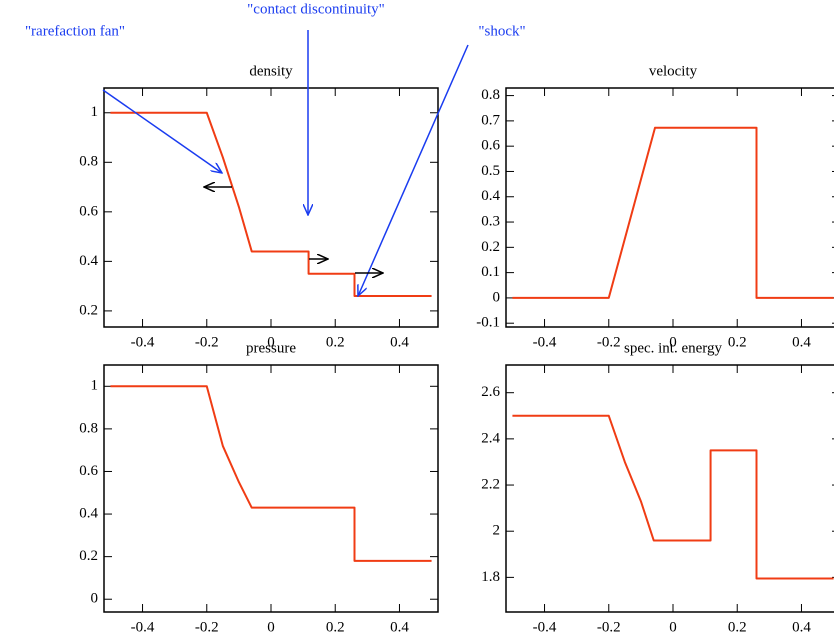 The height and width of the screenshot is (640, 834). I want to click on plot-frame, so click(669, 207).